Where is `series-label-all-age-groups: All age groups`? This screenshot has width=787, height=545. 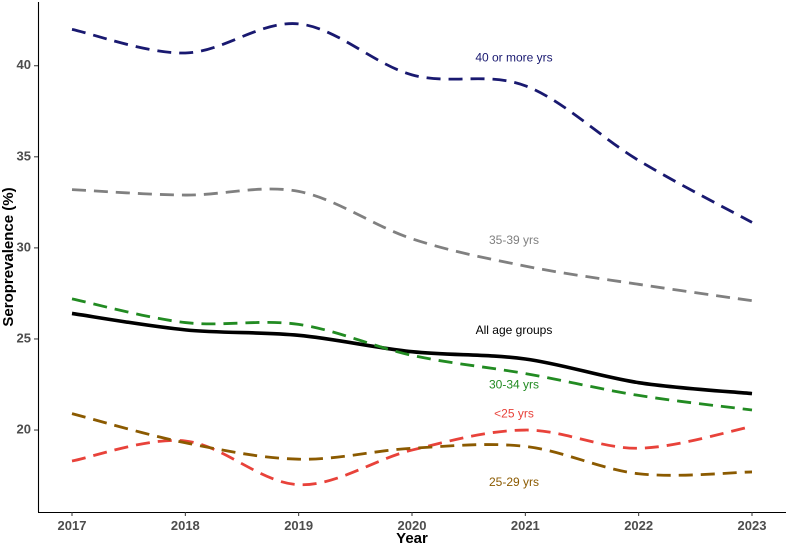 series-label-all-age-groups: All age groups is located at coordinates (514, 330).